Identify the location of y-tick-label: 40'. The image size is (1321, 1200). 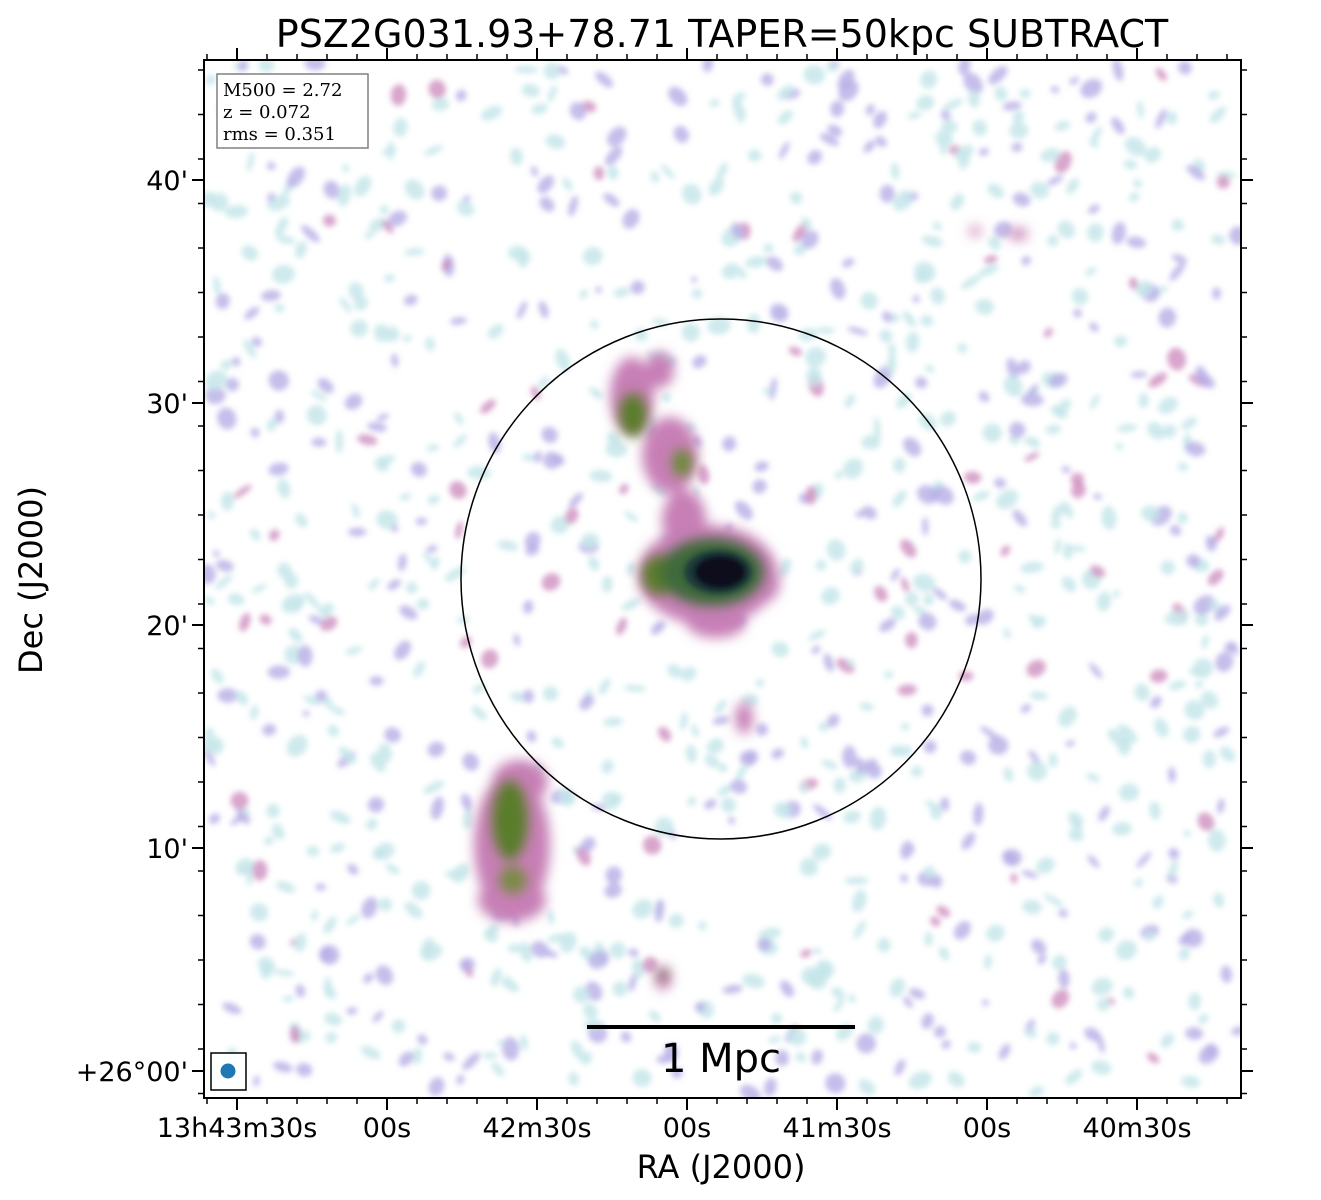
(167, 181).